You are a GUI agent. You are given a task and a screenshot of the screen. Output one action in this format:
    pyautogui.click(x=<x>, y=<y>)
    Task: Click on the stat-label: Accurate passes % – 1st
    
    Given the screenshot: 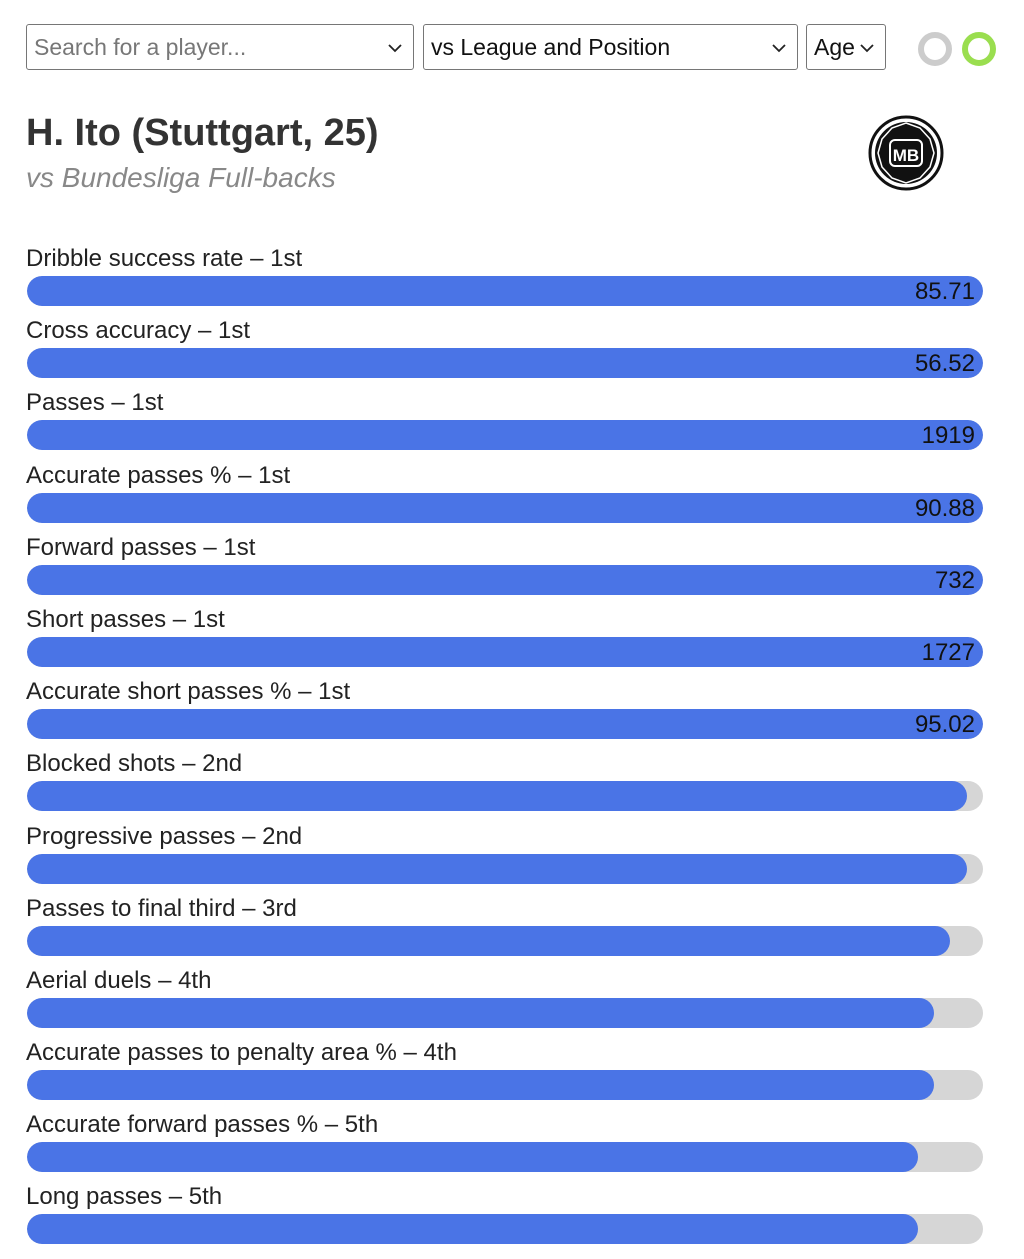 What is the action you would take?
    pyautogui.click(x=158, y=475)
    